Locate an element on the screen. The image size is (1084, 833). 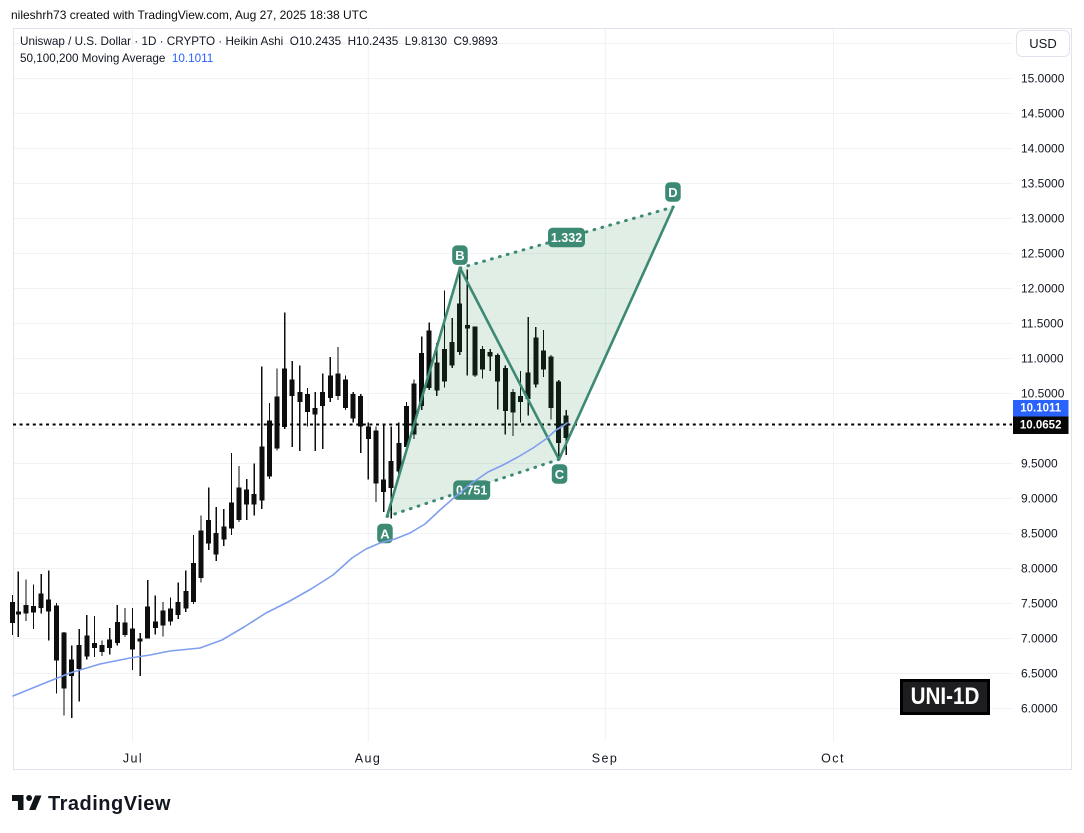
svg-text: D is located at coordinates (672, 192).